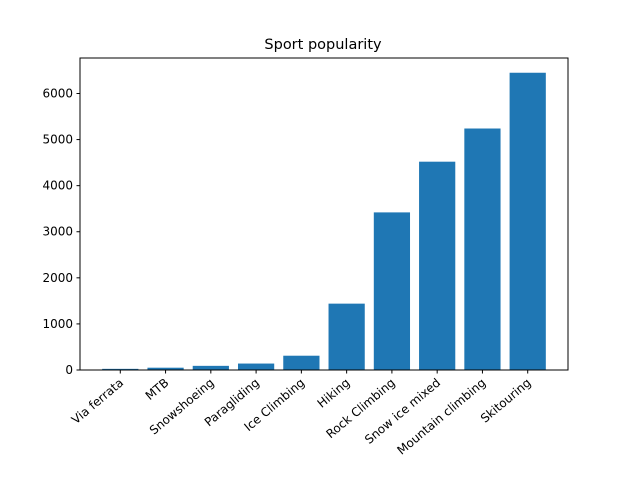 This screenshot has width=640, height=480. Describe the element at coordinates (57, 140) in the screenshot. I see `y-tick-label: 5000` at that location.